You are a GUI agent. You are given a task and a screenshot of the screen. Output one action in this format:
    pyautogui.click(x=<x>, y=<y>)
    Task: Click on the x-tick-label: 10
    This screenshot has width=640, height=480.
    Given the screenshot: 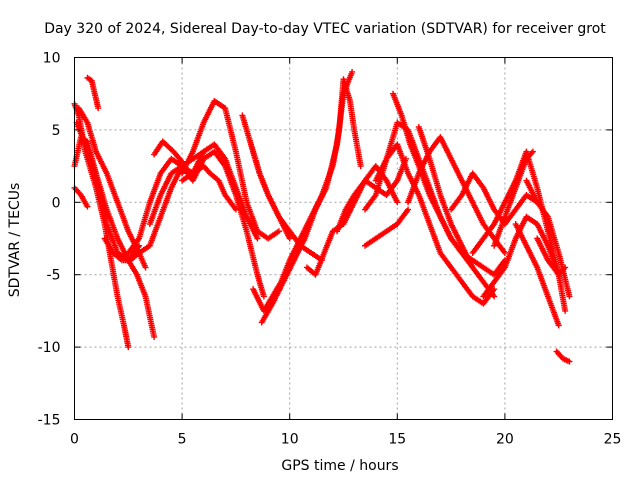 What is the action you would take?
    pyautogui.click(x=290, y=440)
    